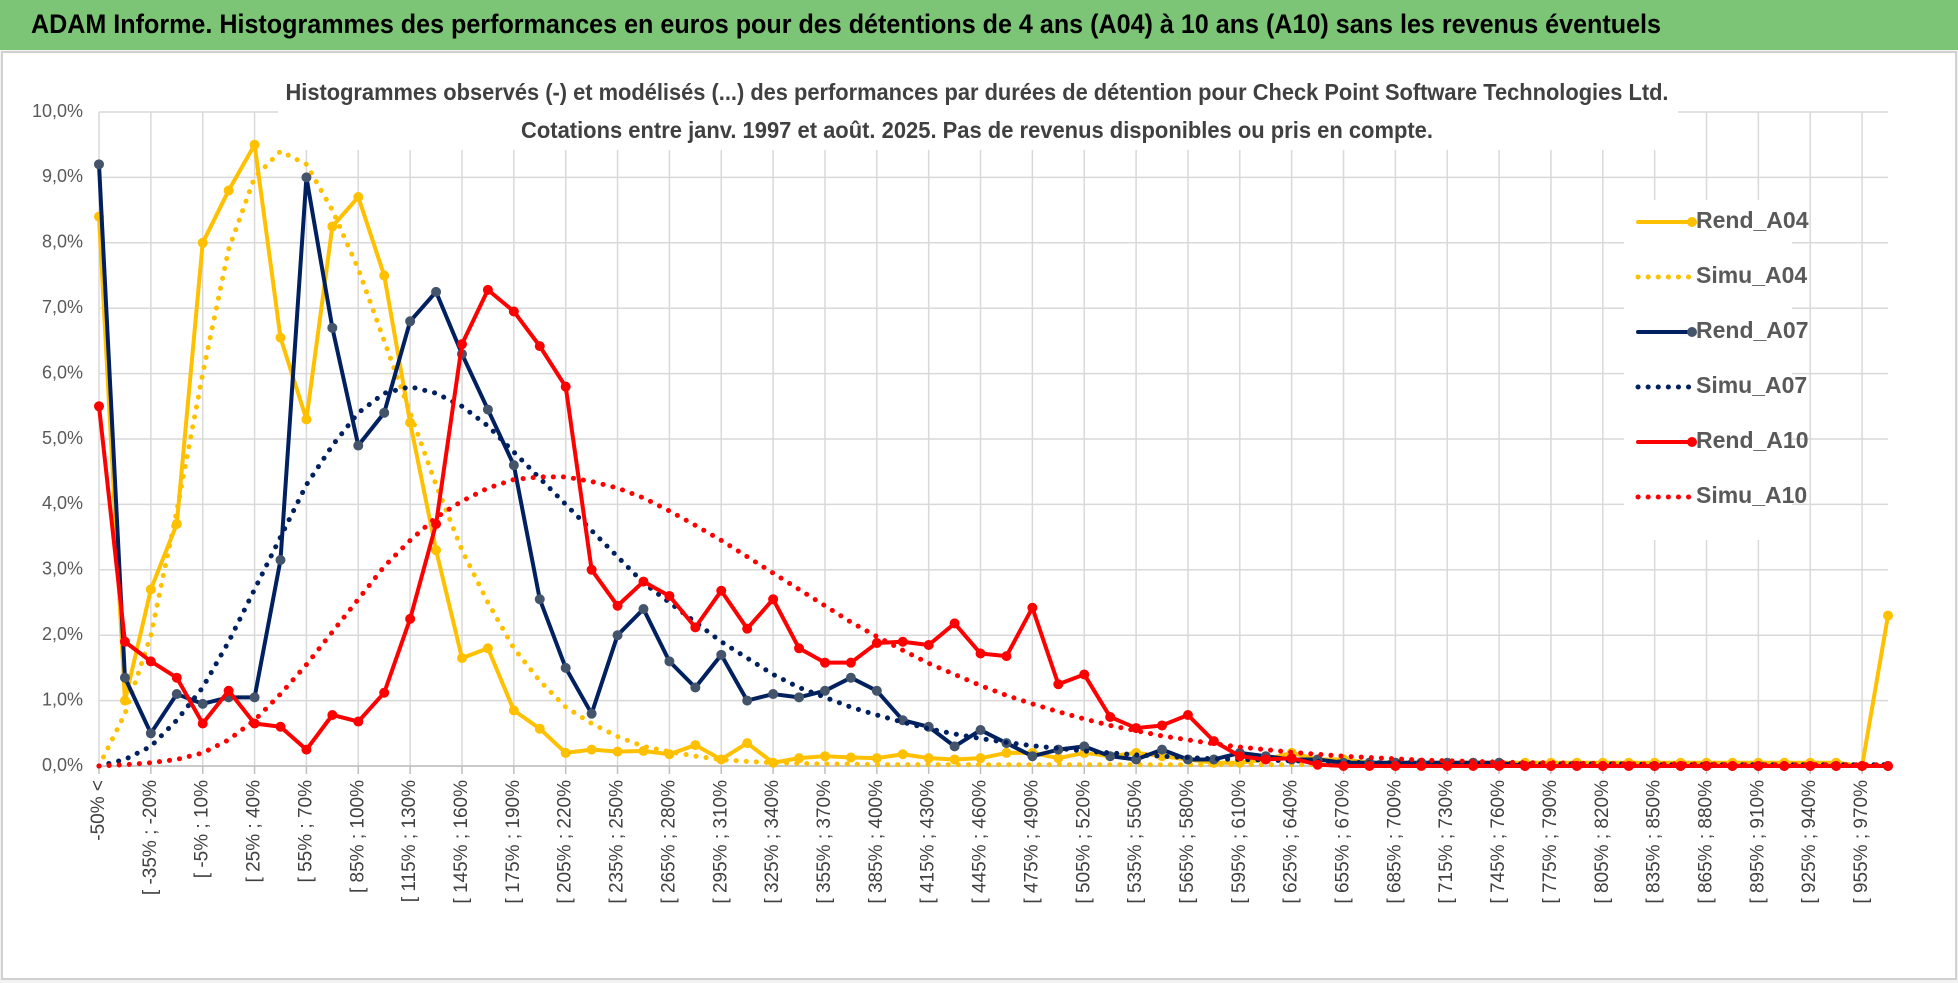 This screenshot has height=983, width=1958. I want to click on x-tick-label: [ 835% ; 850%, so click(1654, 842).